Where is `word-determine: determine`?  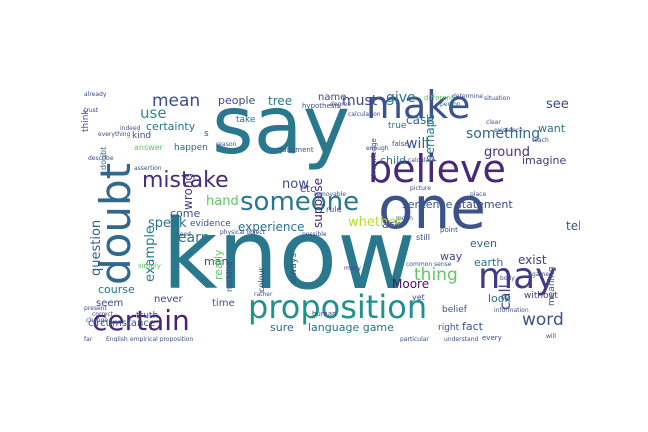 word-determine: determine is located at coordinates (467, 96).